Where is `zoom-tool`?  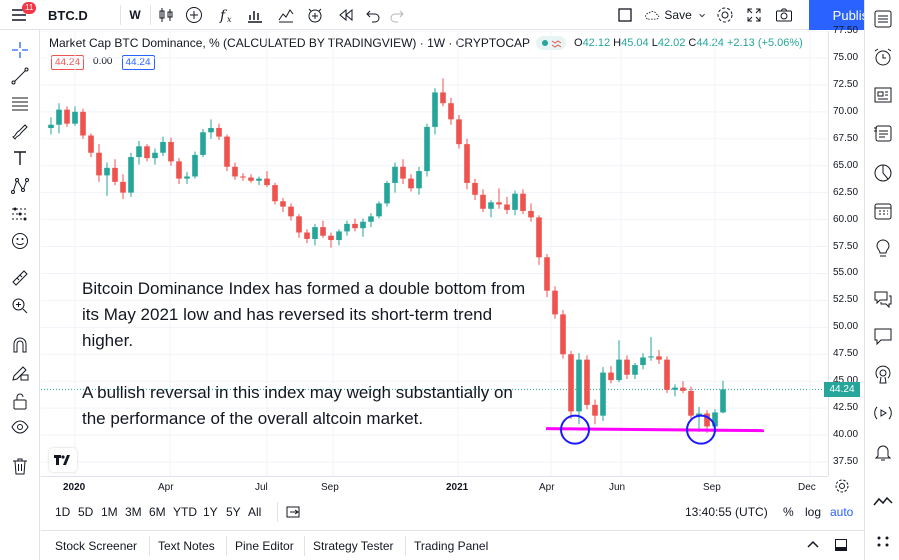 zoom-tool is located at coordinates (20, 306).